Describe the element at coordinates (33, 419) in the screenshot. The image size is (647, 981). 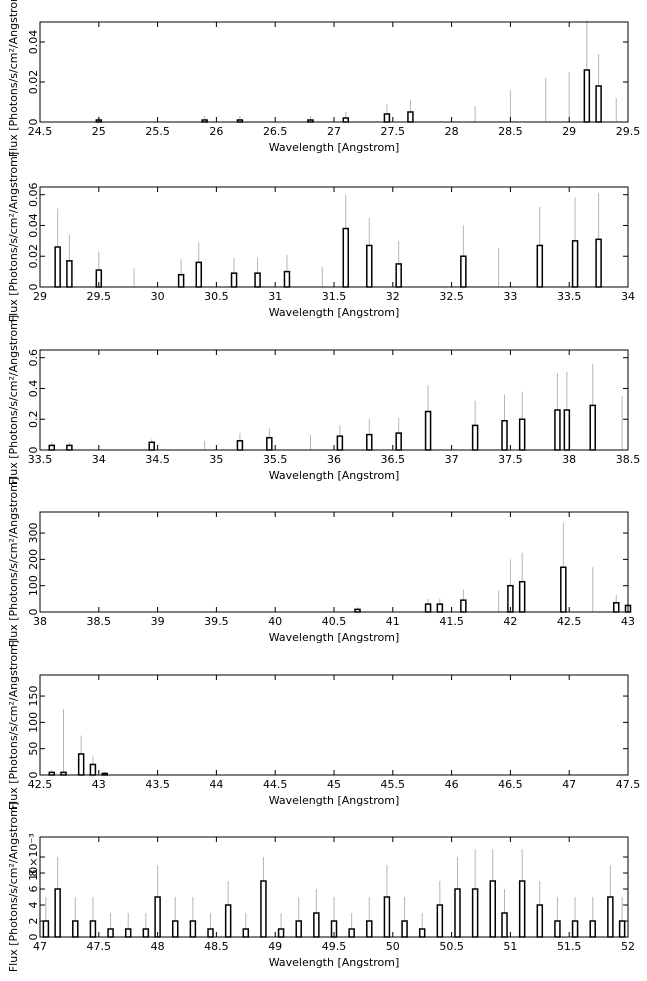
I see `y-tick-label: 0.2` at that location.